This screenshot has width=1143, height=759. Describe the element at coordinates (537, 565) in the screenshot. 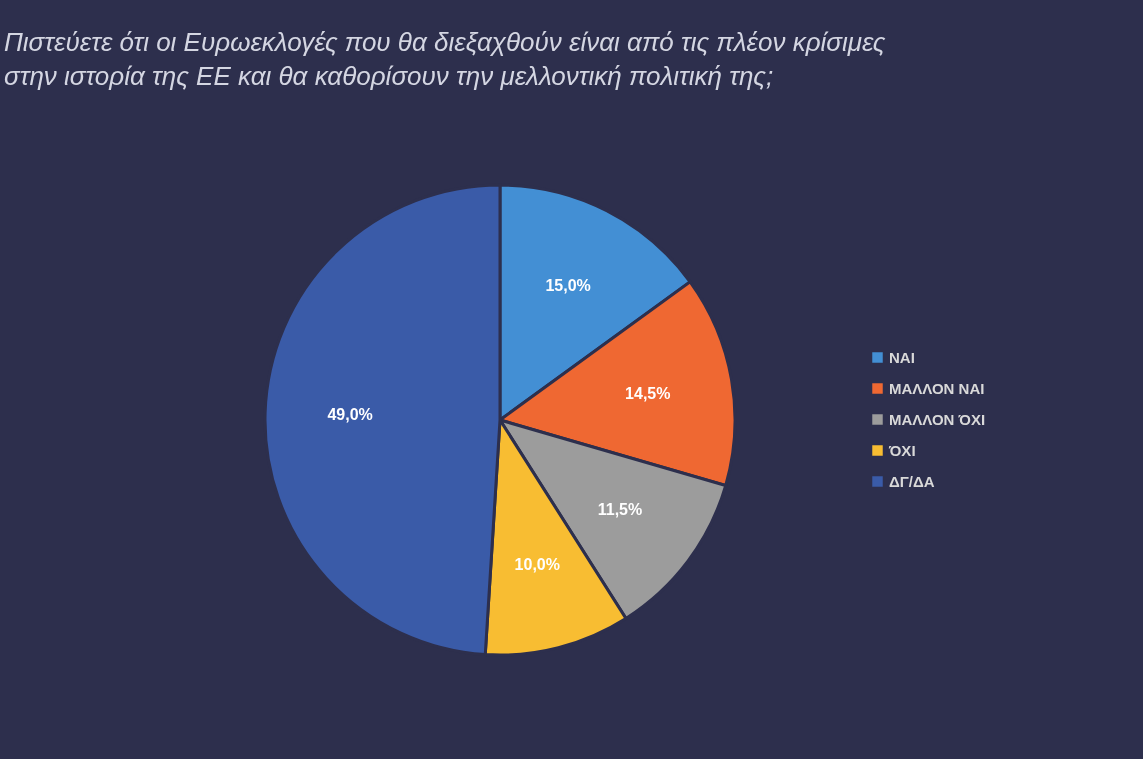

I see `data-label: 10,0%` at that location.